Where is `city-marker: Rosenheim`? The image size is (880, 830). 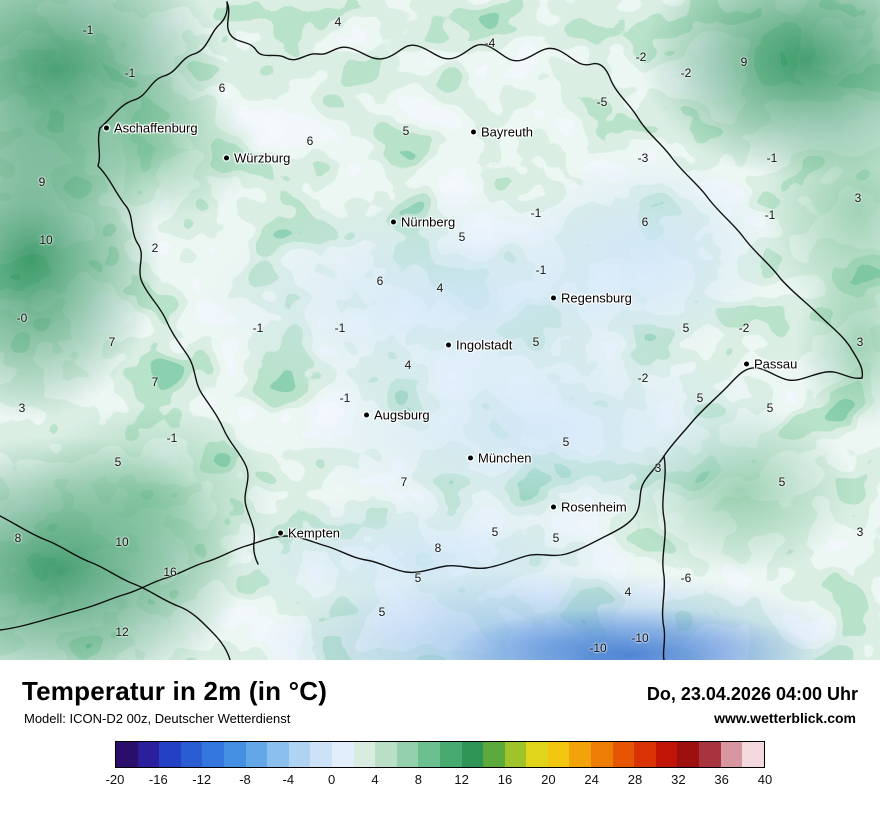
city-marker: Rosenheim is located at coordinates (589, 507).